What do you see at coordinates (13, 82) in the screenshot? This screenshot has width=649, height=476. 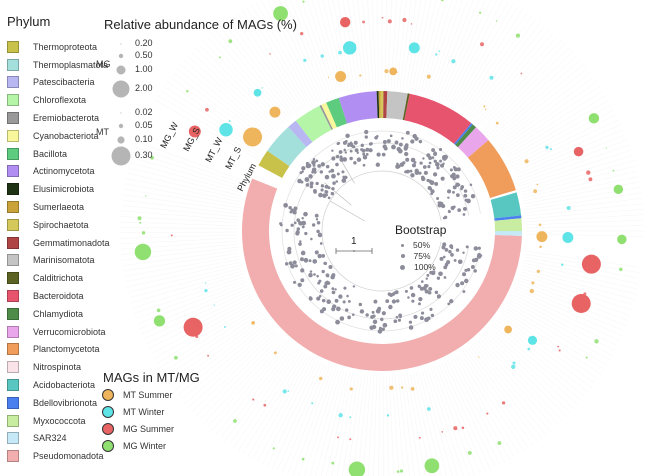 I see `phylum-swatch-icon` at bounding box center [13, 82].